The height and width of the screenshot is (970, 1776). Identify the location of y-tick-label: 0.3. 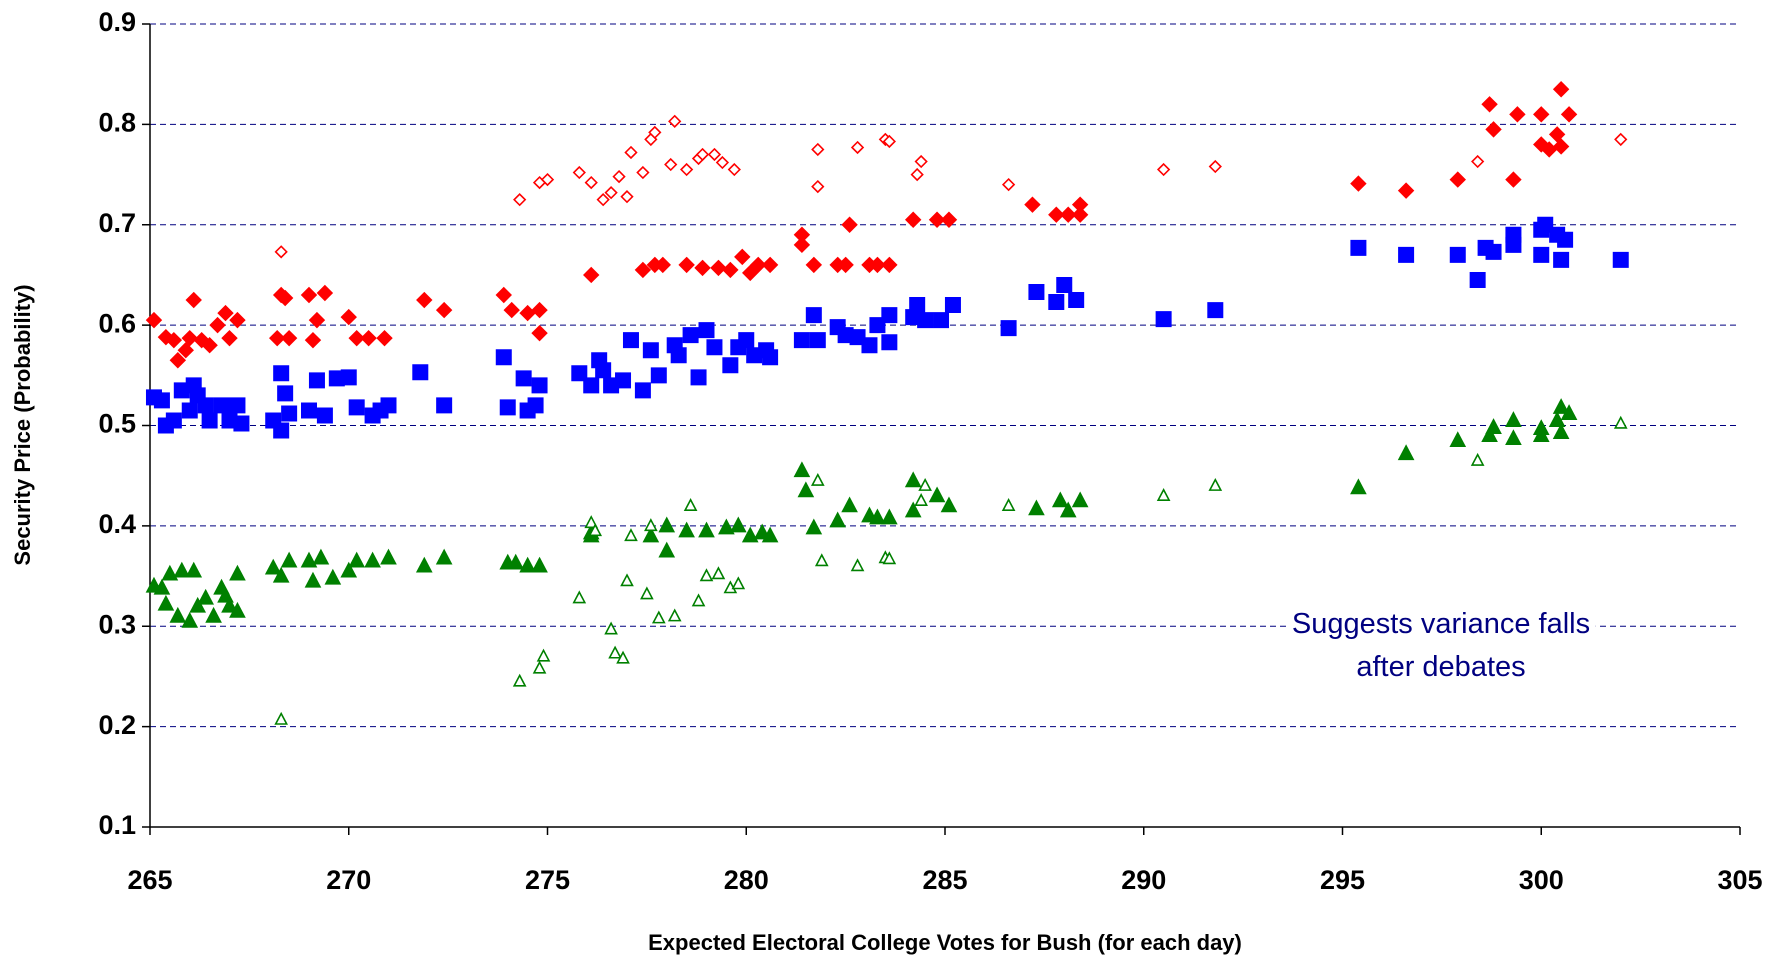
(117, 624).